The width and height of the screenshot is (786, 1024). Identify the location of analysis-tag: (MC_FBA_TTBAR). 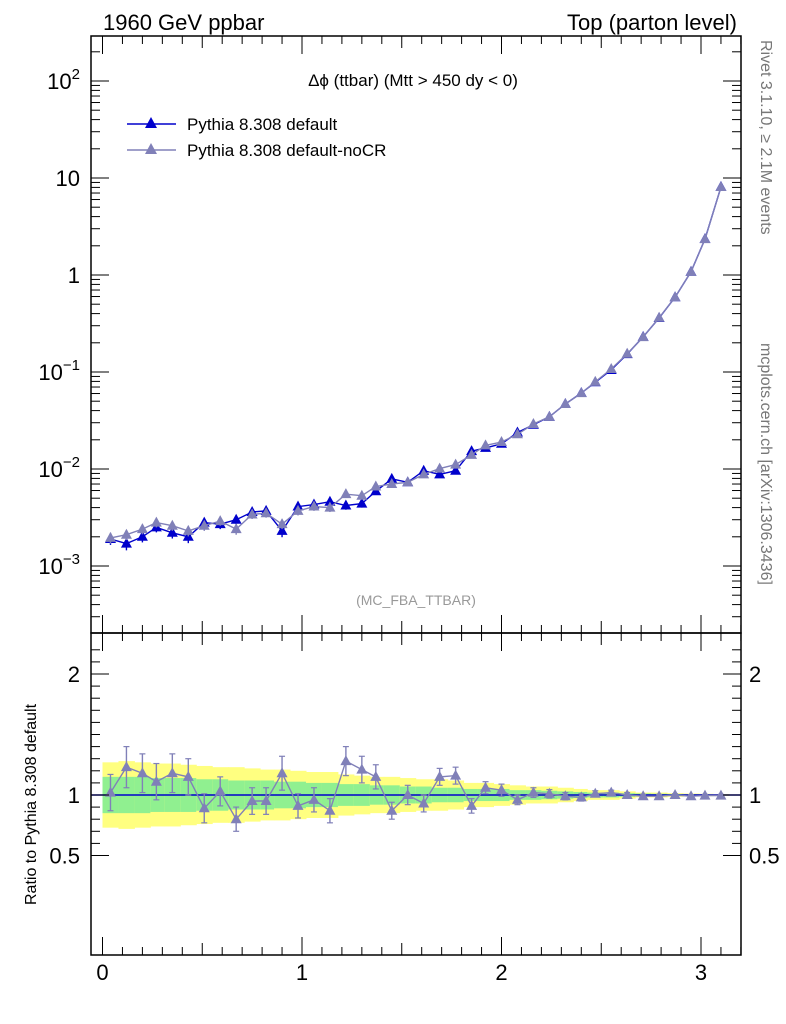
(416, 600).